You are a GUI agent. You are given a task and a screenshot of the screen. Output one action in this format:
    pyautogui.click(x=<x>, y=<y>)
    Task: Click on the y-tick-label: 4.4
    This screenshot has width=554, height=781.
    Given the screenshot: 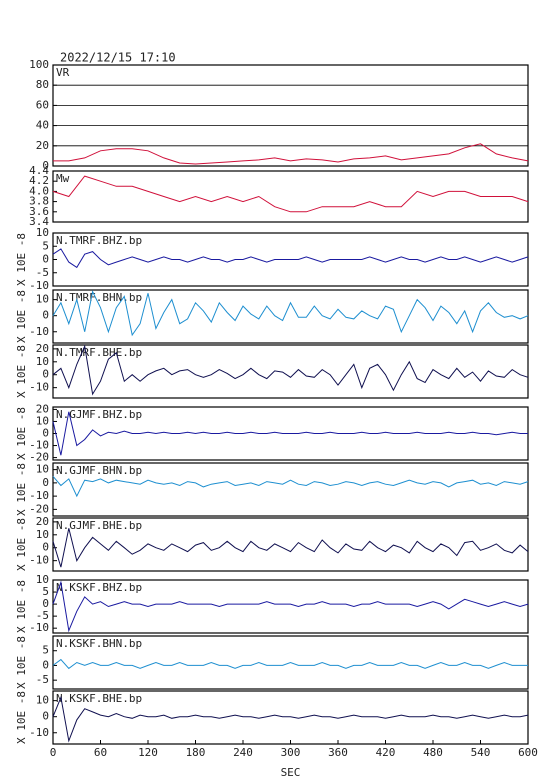 What is the action you would take?
    pyautogui.click(x=39, y=170)
    